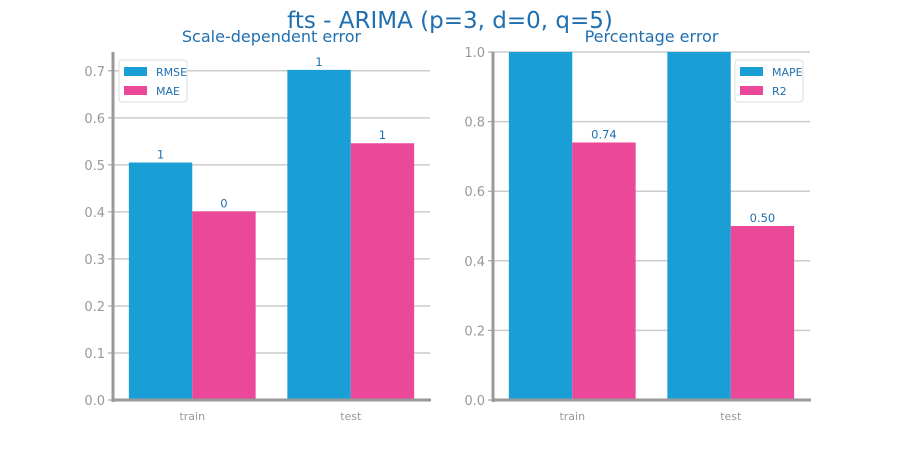 The width and height of the screenshot is (900, 450). Describe the element at coordinates (751, 90) in the screenshot. I see `legend-swatch-r2` at that location.